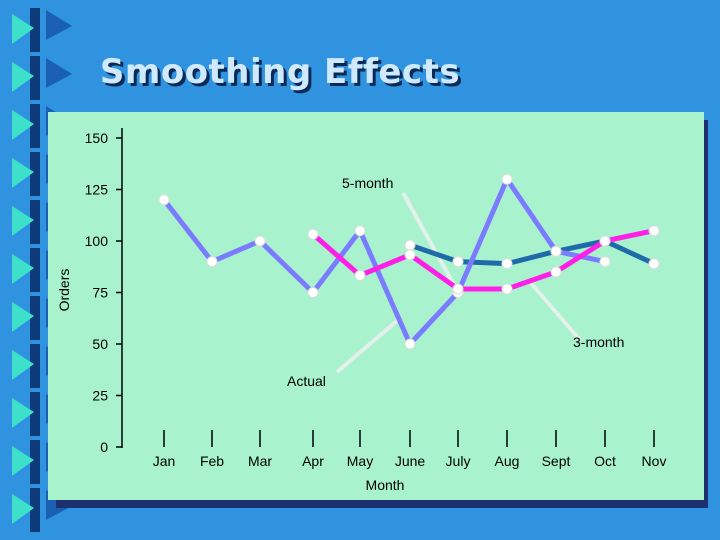 The width and height of the screenshot is (720, 540). What do you see at coordinates (360, 461) in the screenshot?
I see `x-tick-label: May` at bounding box center [360, 461].